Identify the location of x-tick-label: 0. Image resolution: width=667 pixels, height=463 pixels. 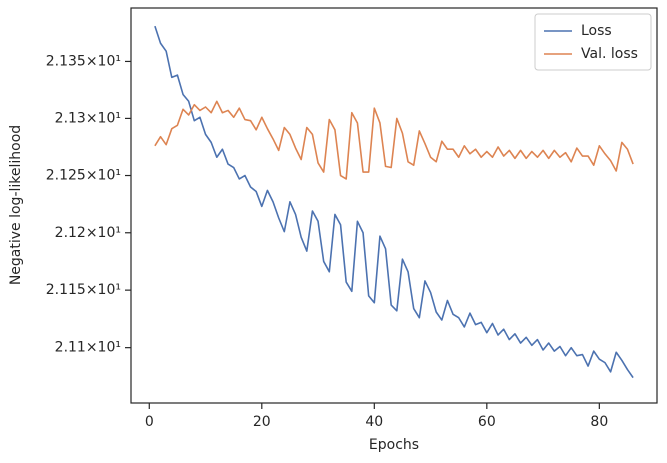
(149, 422).